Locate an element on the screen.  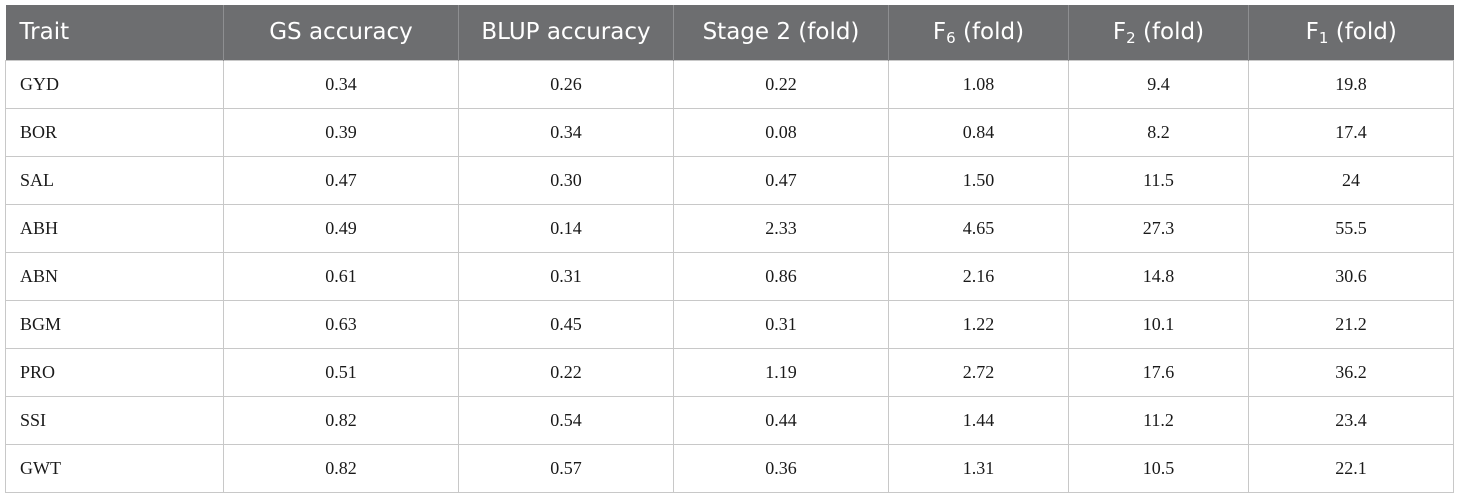
cell-gs-accuracy: 0.63 is located at coordinates (341, 324).